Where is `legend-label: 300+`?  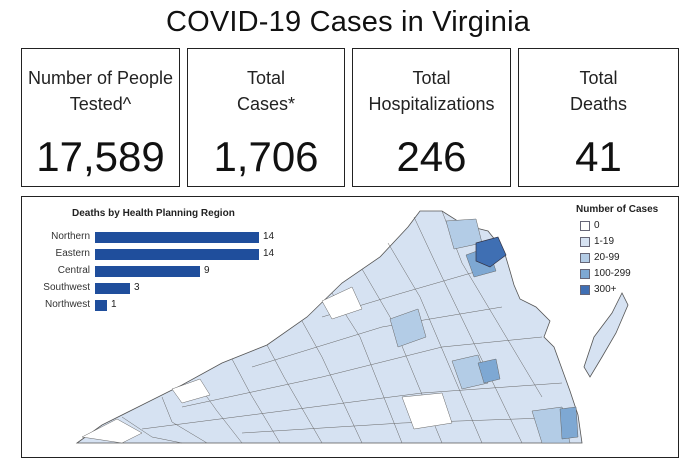
legend-label: 300+ is located at coordinates (605, 289).